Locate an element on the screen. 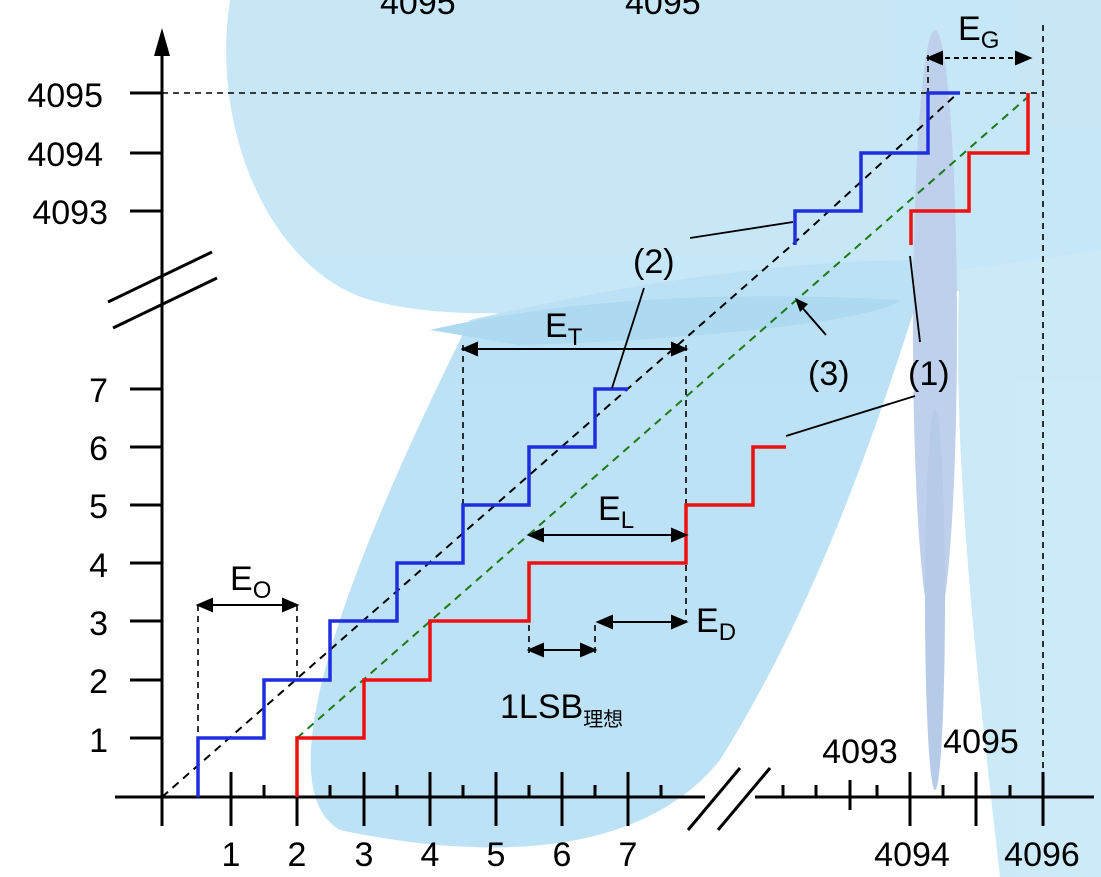 The width and height of the screenshot is (1101, 877). x-tick-5: 5 is located at coordinates (496, 855).